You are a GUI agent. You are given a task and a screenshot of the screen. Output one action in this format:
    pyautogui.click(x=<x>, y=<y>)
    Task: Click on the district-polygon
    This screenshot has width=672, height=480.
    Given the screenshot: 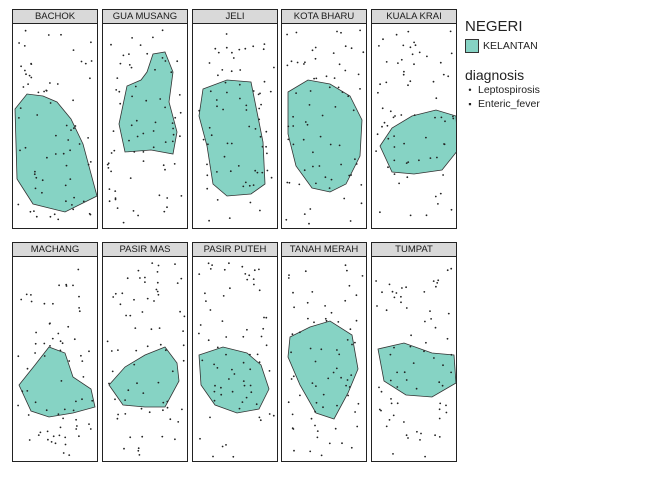 What is the action you would take?
    pyautogui.click(x=232, y=138)
    